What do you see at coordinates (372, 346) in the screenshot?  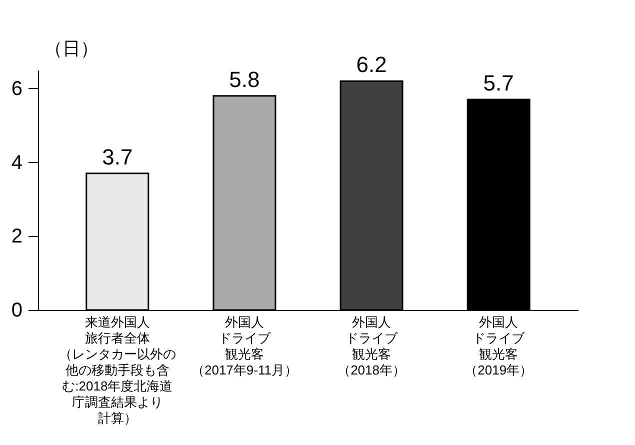 I see `x-tick-label: 外国人ドライブ観光客（2018年）` at bounding box center [372, 346].